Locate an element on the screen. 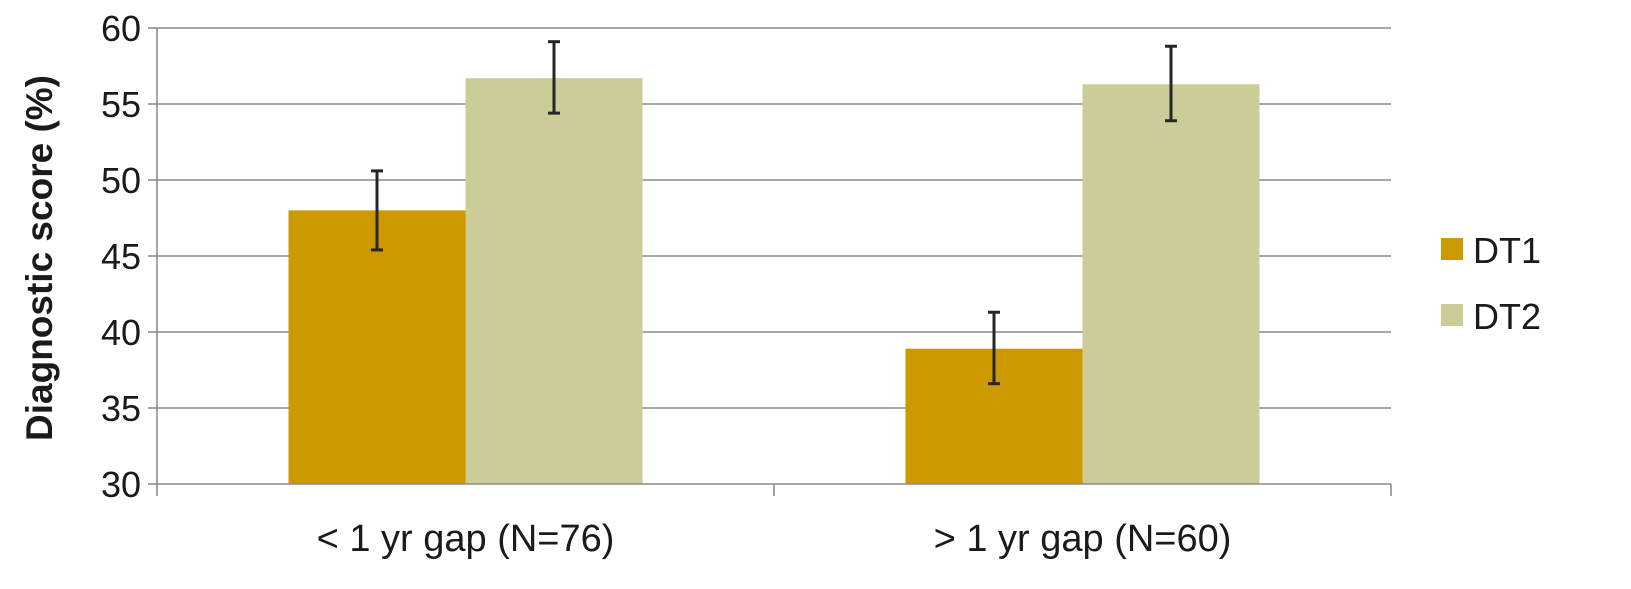  legend-item-dt1: DT1 is located at coordinates (1491, 250).